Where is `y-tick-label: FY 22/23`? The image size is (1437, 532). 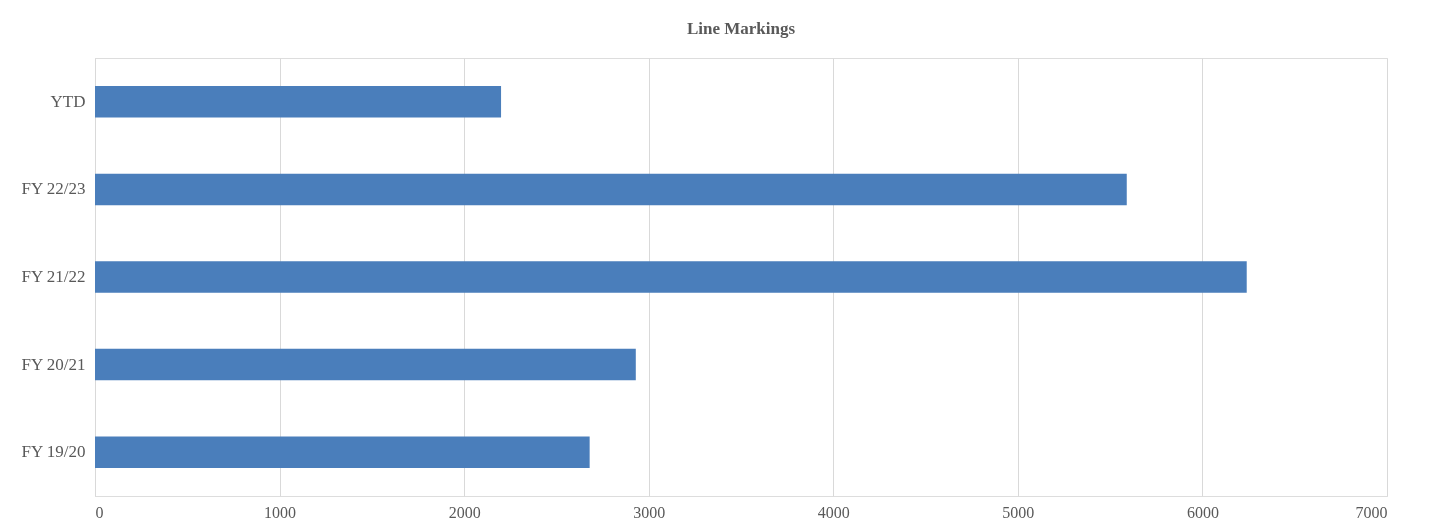
y-tick-label: FY 22/23 is located at coordinates (53, 189).